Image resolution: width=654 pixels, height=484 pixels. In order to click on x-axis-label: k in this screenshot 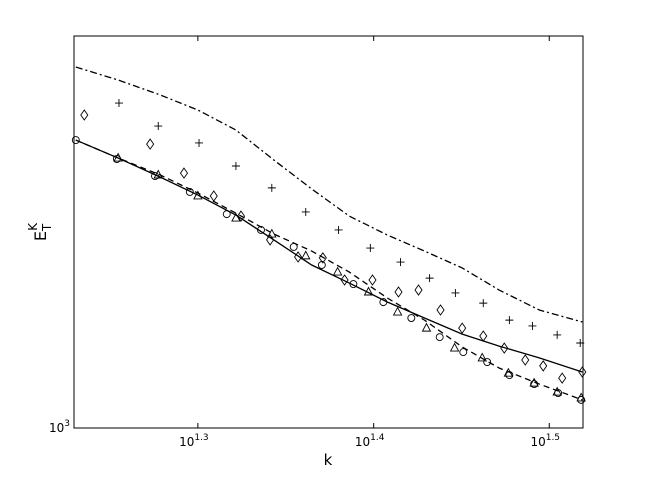, I will do `click(328, 460)`.